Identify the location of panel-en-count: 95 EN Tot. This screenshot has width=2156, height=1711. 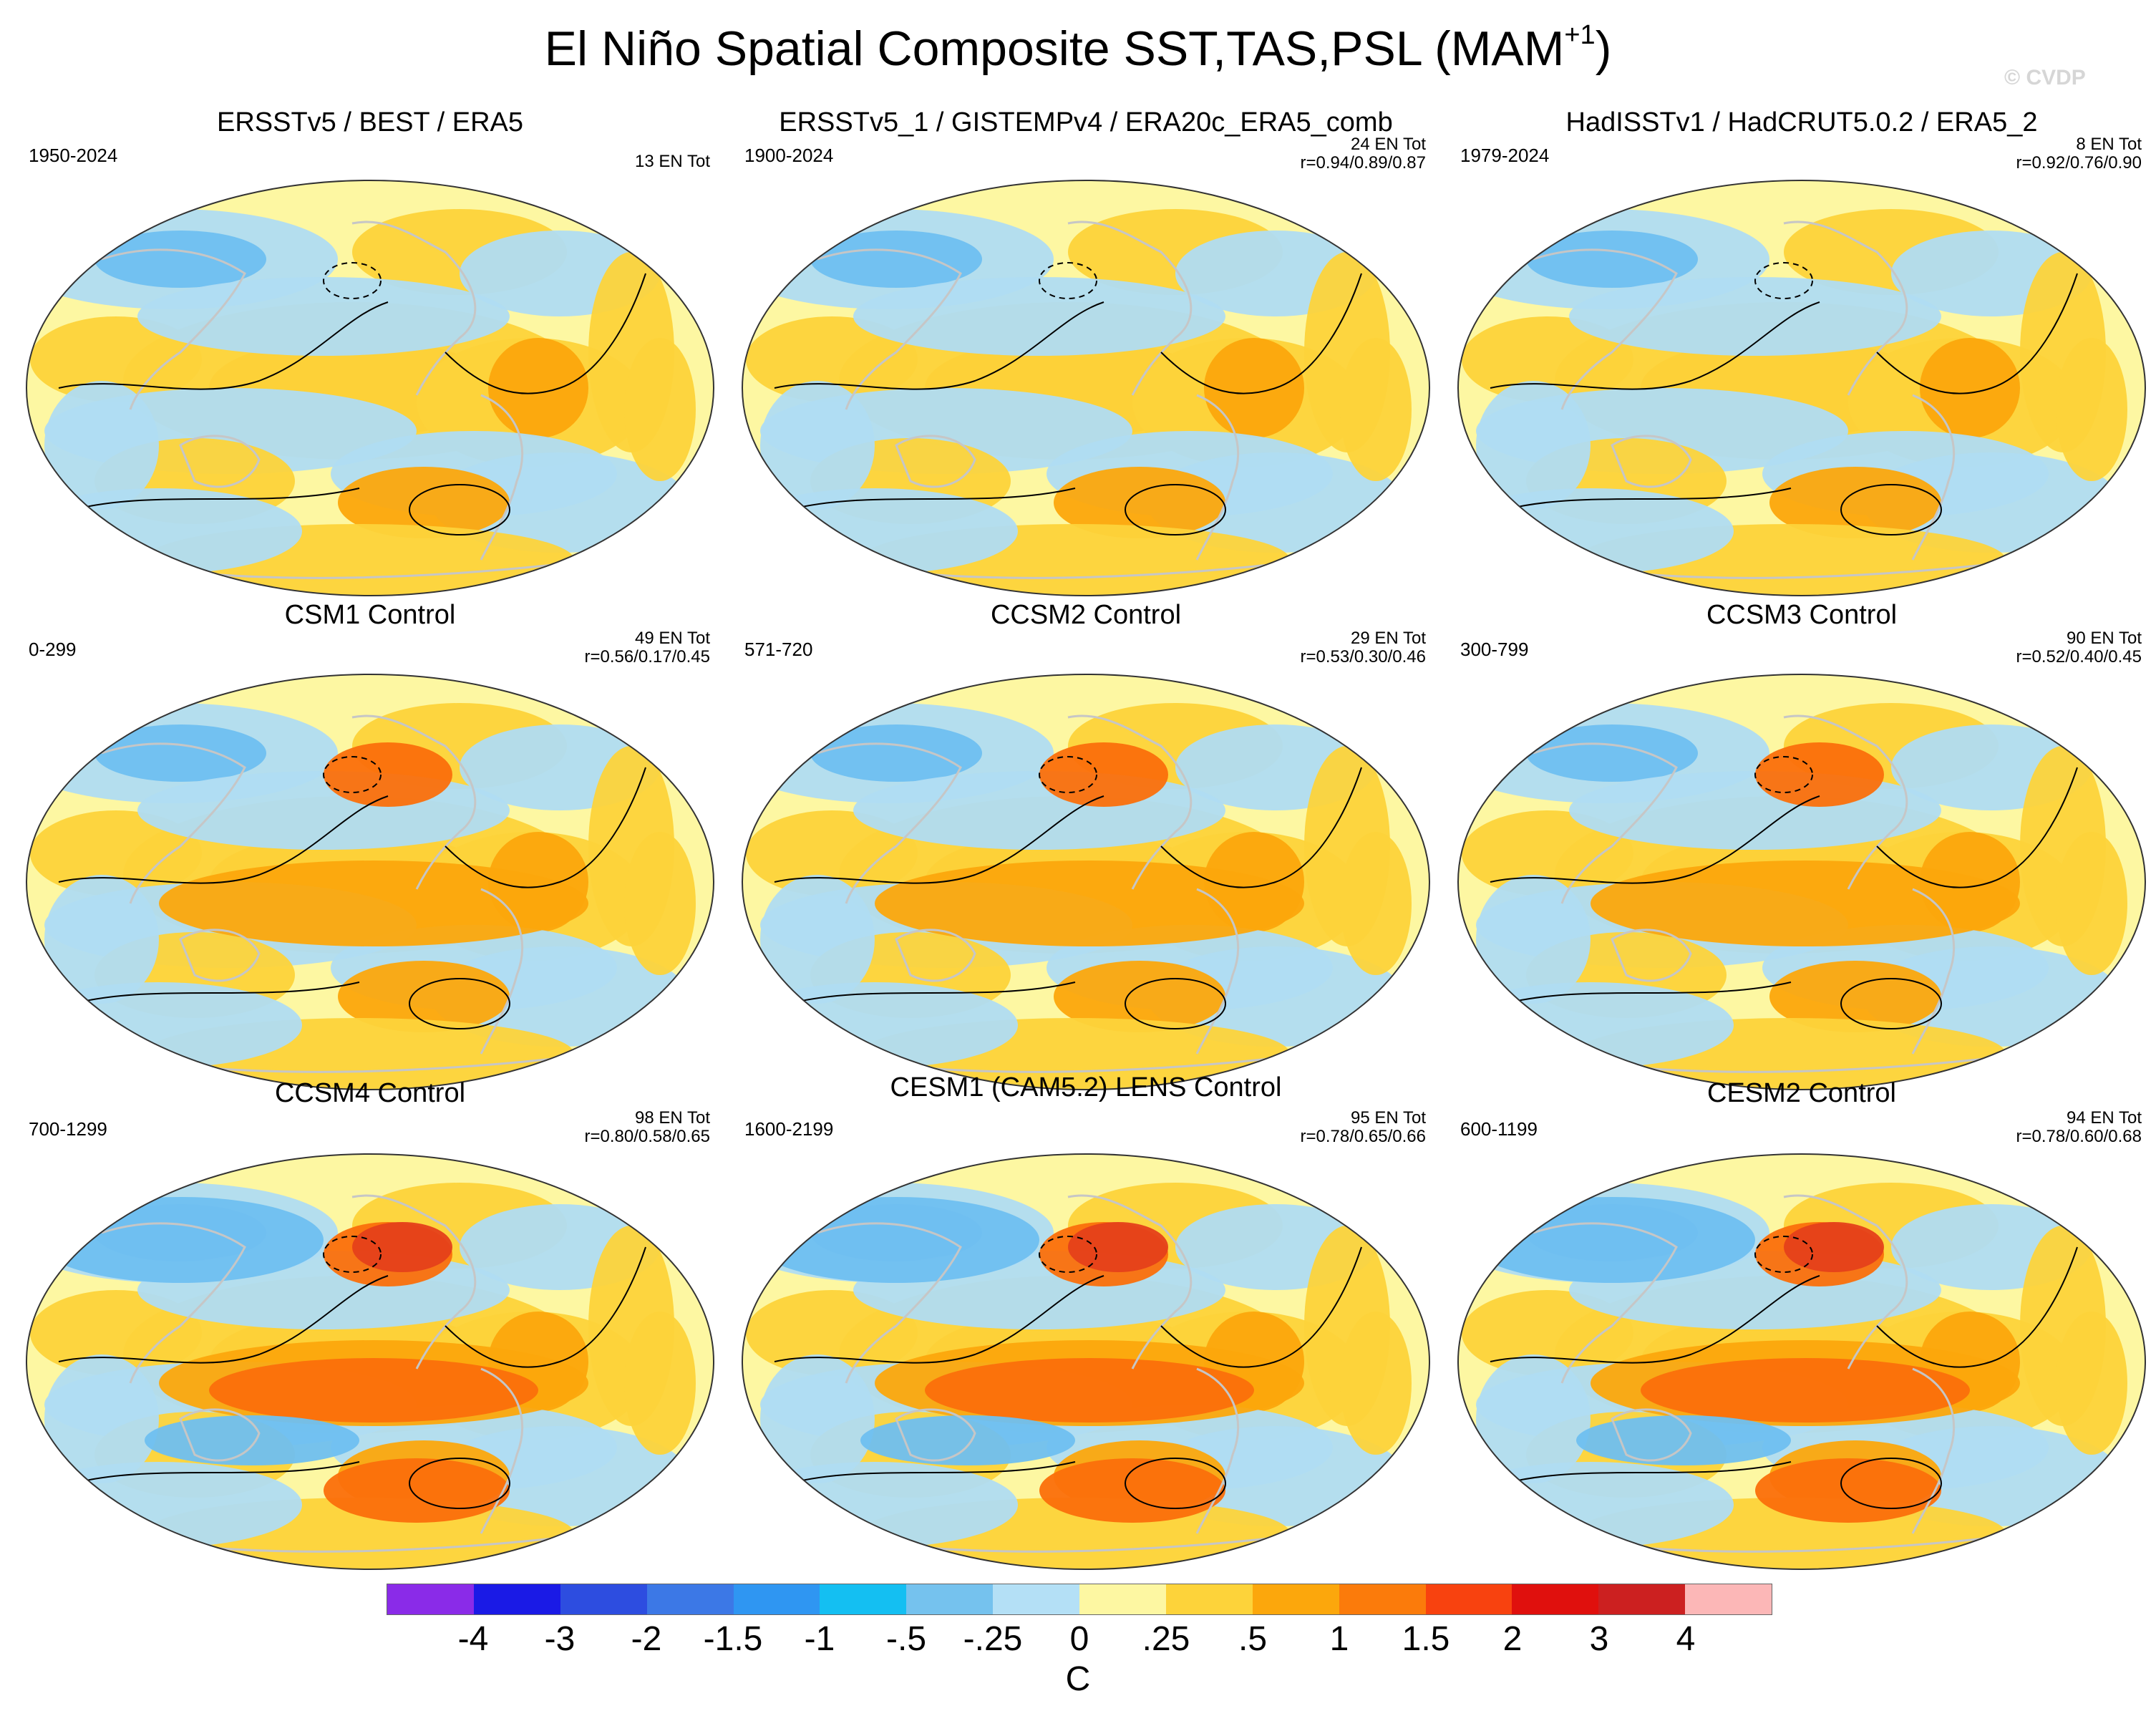
(1389, 1118).